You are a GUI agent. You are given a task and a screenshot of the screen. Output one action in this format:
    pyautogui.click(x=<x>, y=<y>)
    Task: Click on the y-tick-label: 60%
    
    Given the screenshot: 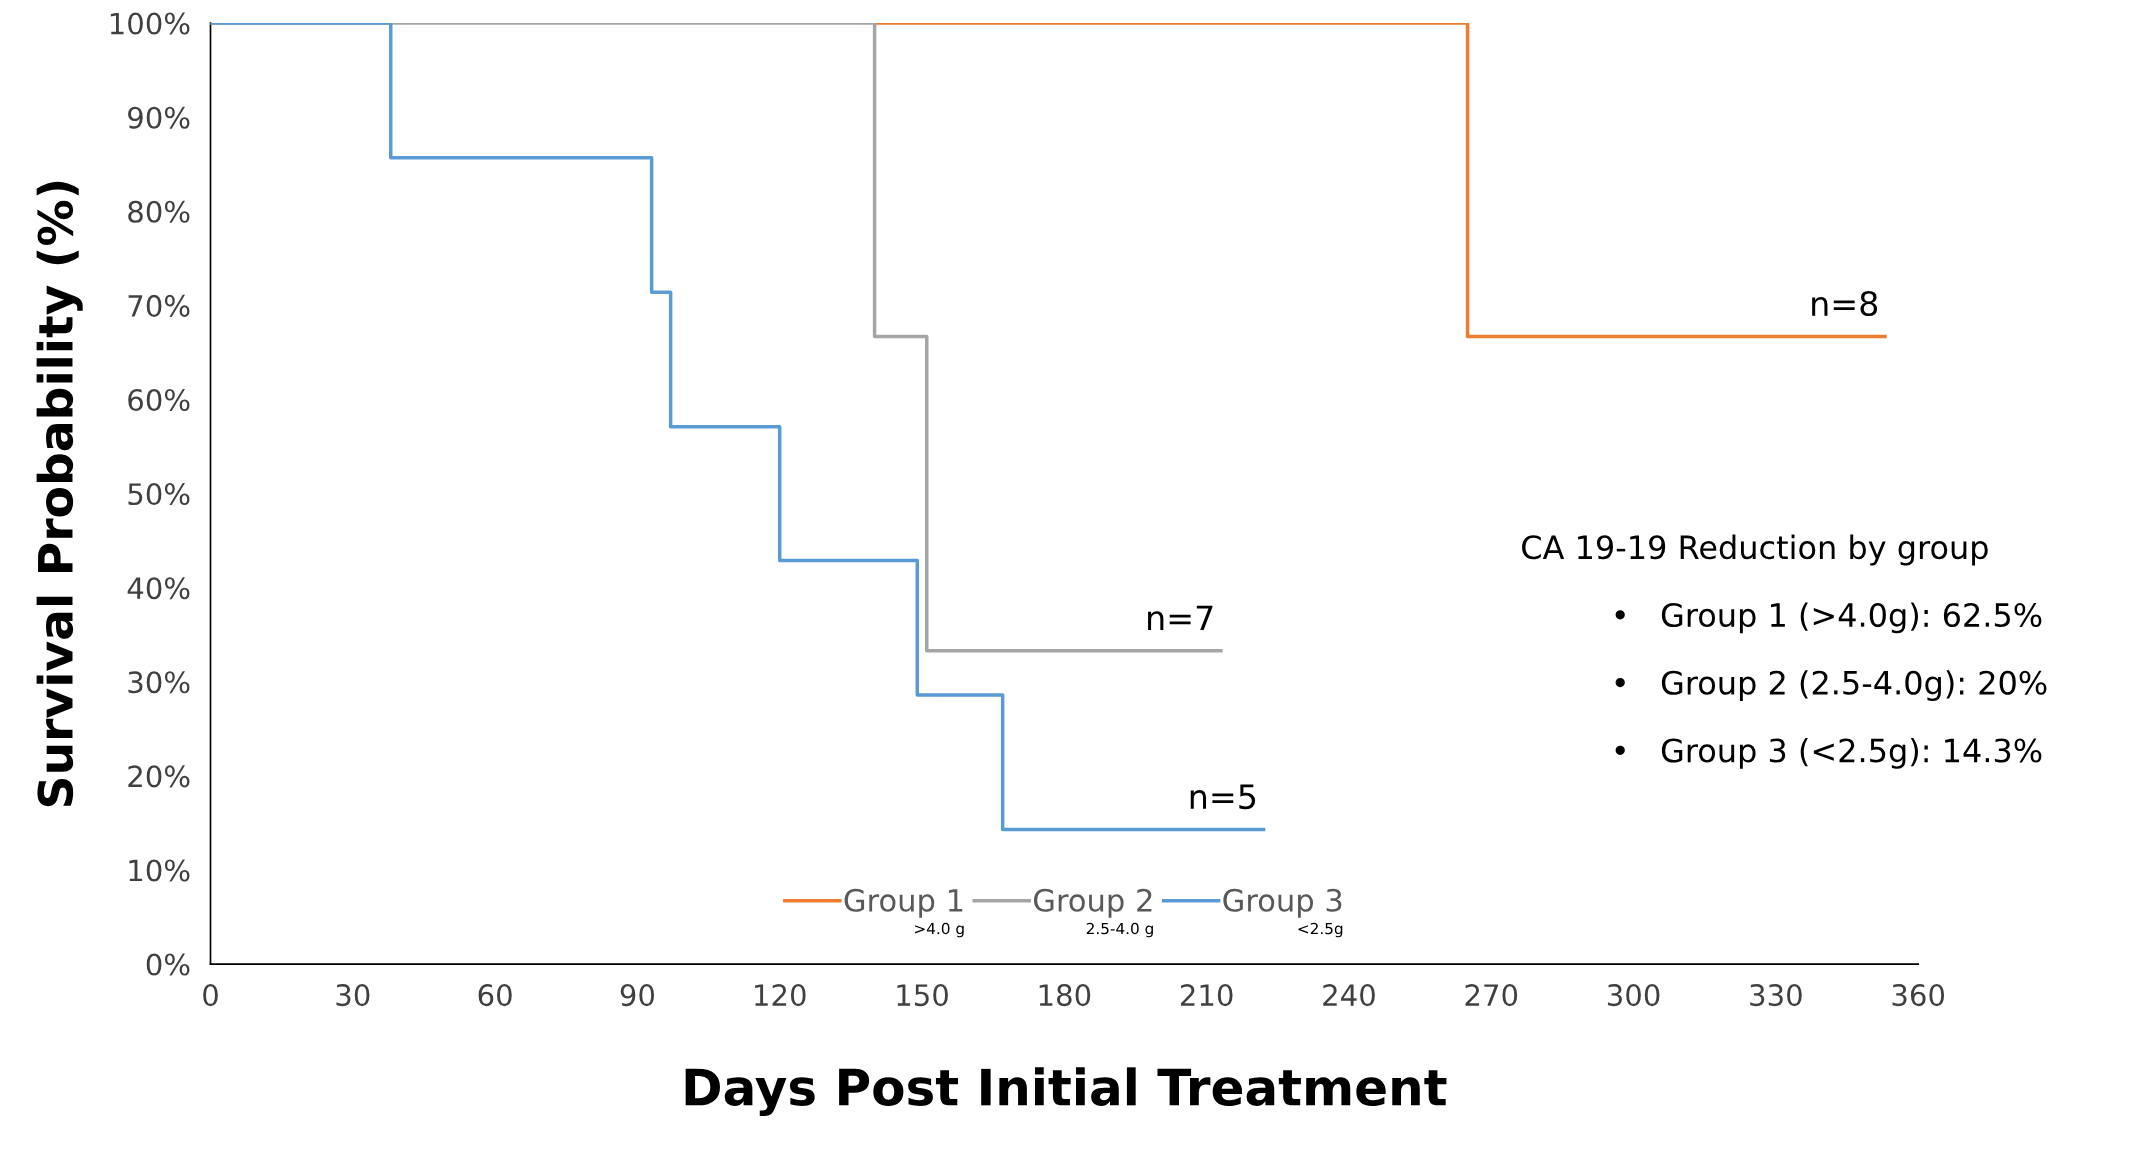 What is the action you would take?
    pyautogui.click(x=159, y=400)
    